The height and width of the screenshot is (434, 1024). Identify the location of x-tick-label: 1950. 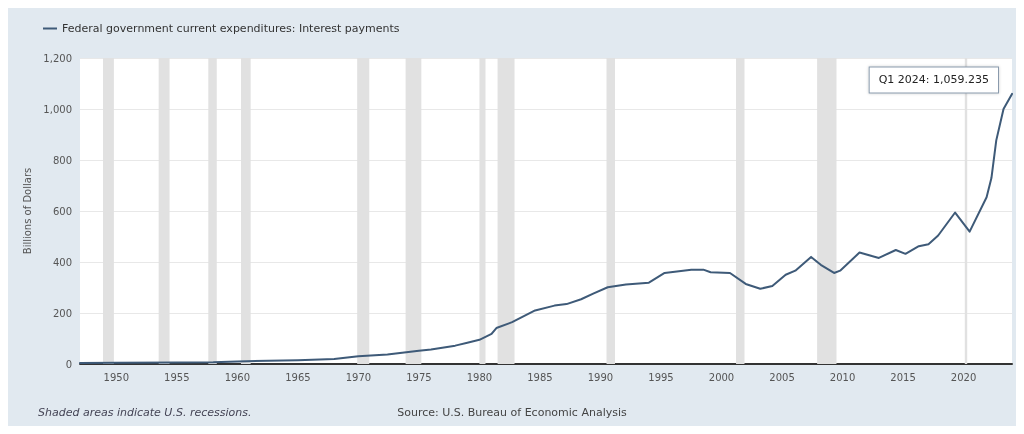
(116, 377).